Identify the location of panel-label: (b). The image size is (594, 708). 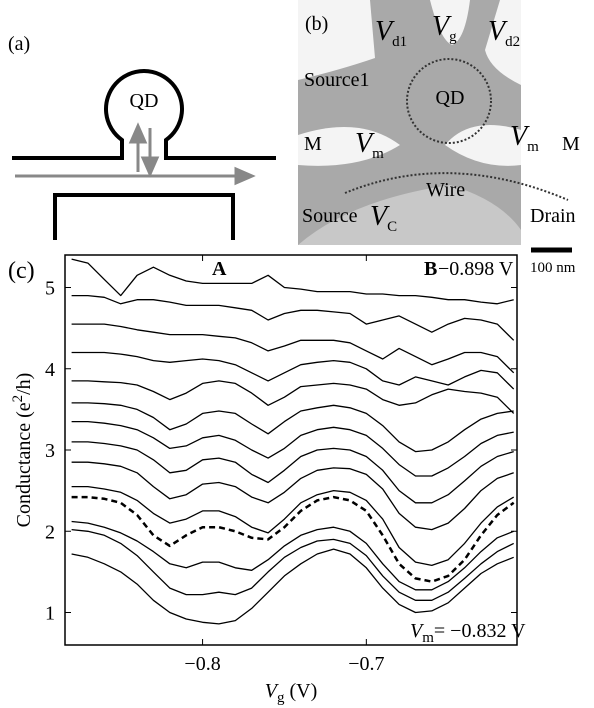
(316, 24).